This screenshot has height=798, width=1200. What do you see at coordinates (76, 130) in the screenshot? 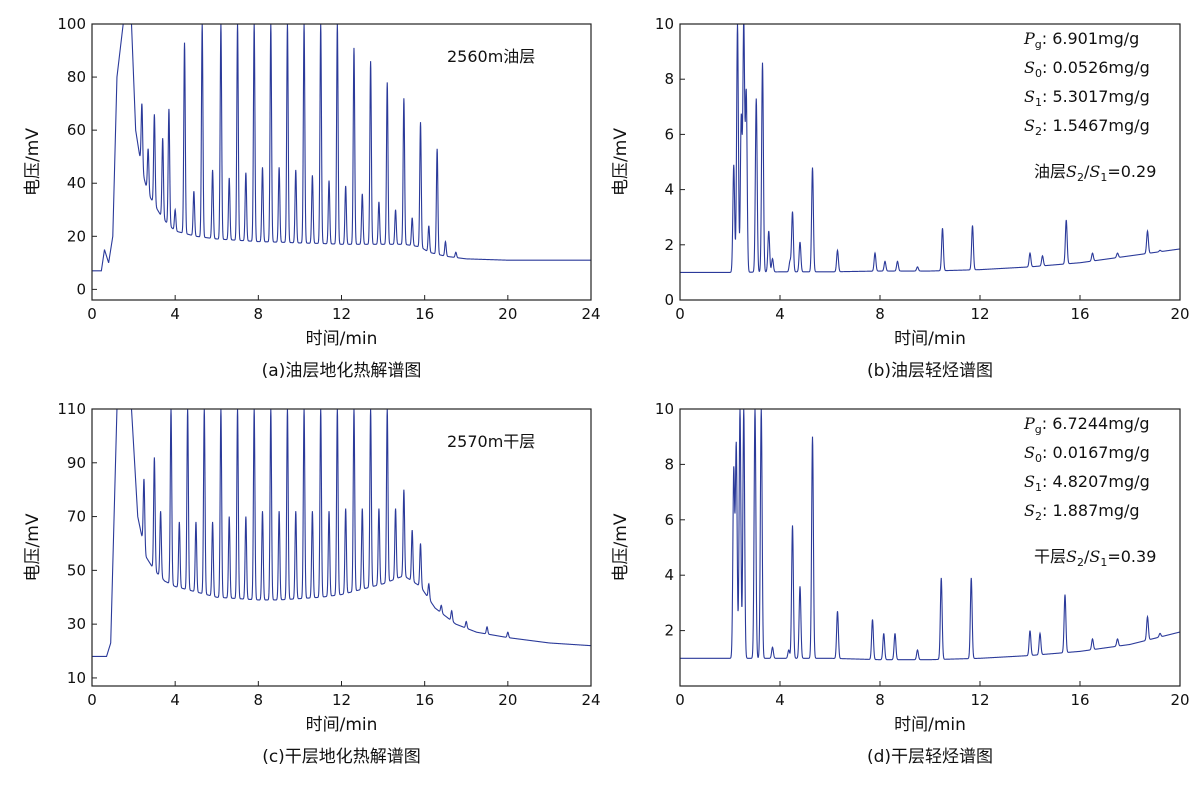
I see `y-tick-label: 60` at bounding box center [76, 130].